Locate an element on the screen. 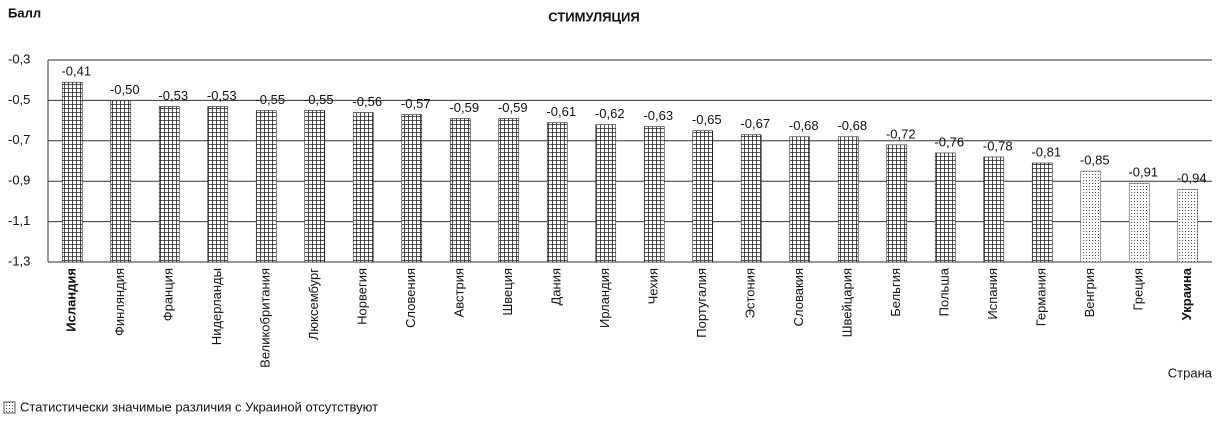 The image size is (1218, 427). y-tick-label: -1,3 is located at coordinates (19, 260).